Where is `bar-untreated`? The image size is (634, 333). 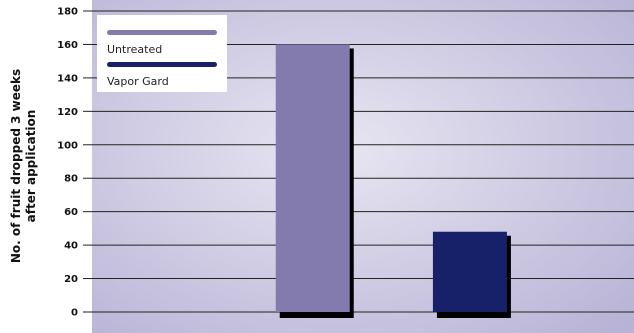
bar-untreated is located at coordinates (312, 178).